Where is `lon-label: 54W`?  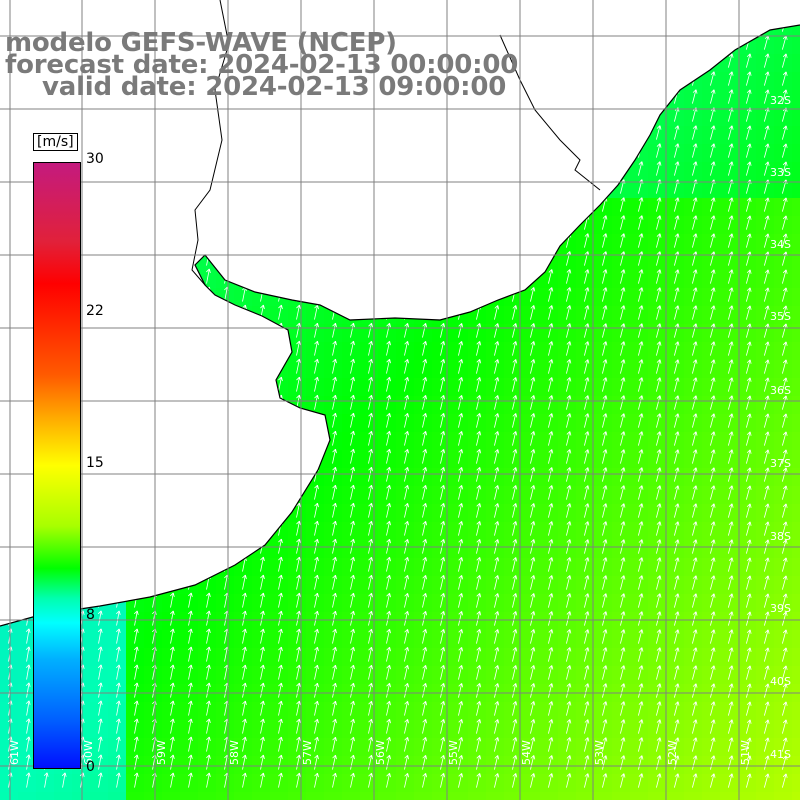 lon-label: 54W is located at coordinates (526, 752).